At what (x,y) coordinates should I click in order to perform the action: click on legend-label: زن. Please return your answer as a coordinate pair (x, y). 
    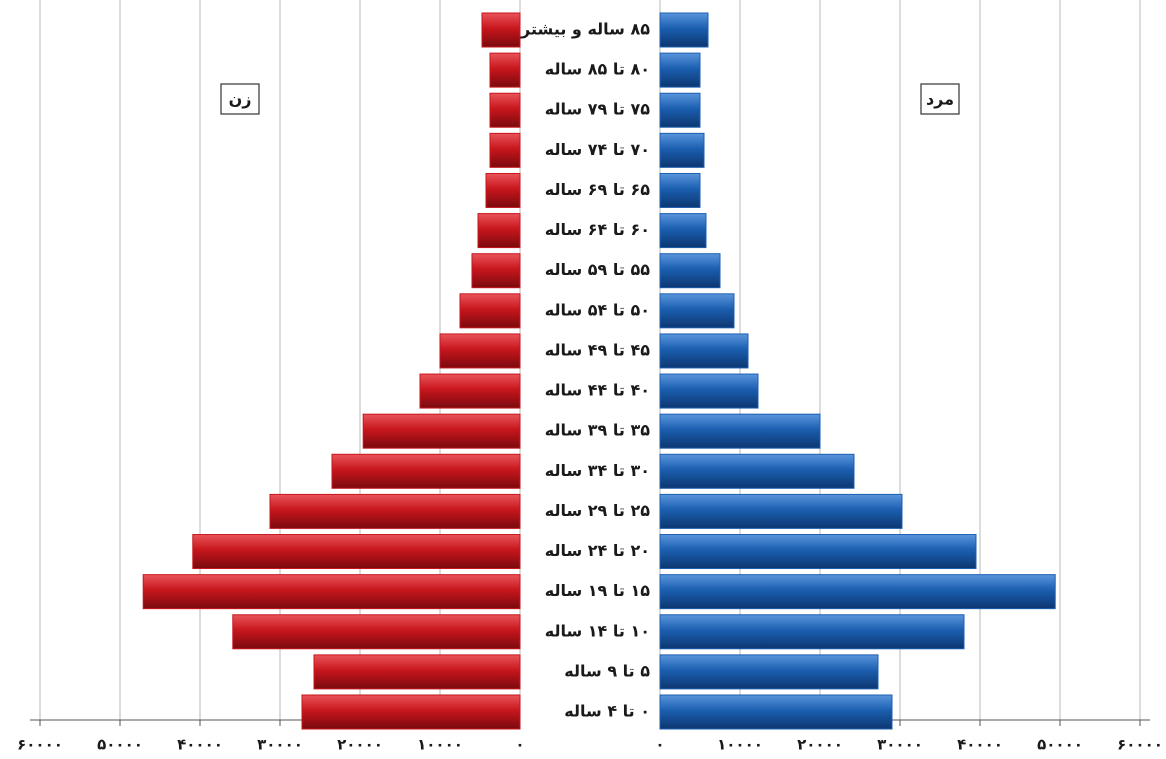
    Looking at the image, I should click on (240, 99).